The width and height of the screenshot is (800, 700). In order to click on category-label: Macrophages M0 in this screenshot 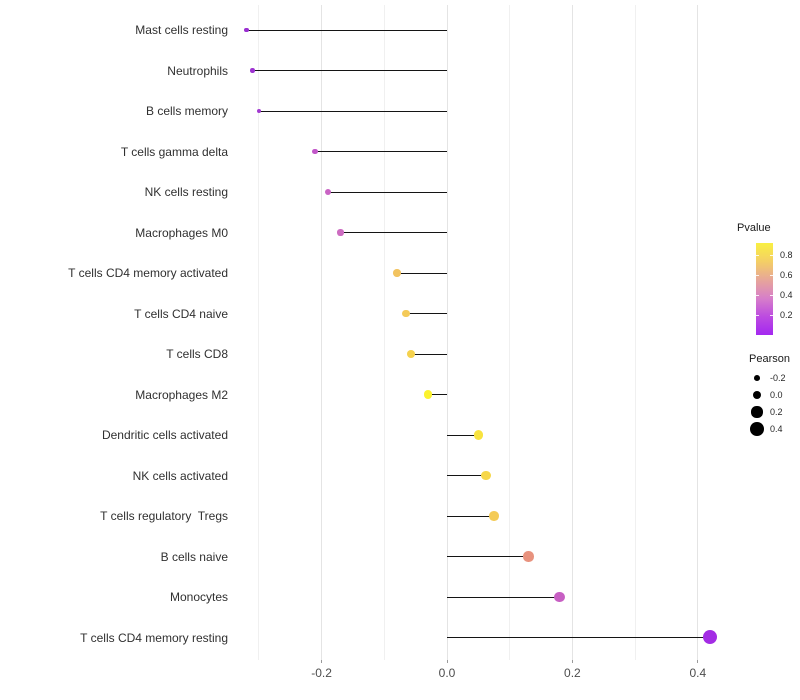, I will do `click(181, 232)`.